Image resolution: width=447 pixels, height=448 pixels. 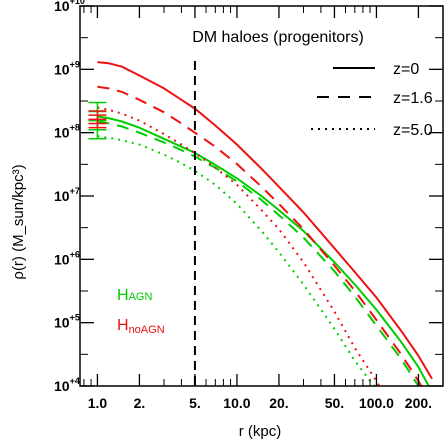 What do you see at coordinates (67, 195) in the screenshot?
I see `y-tick-label: 10+7` at bounding box center [67, 195].